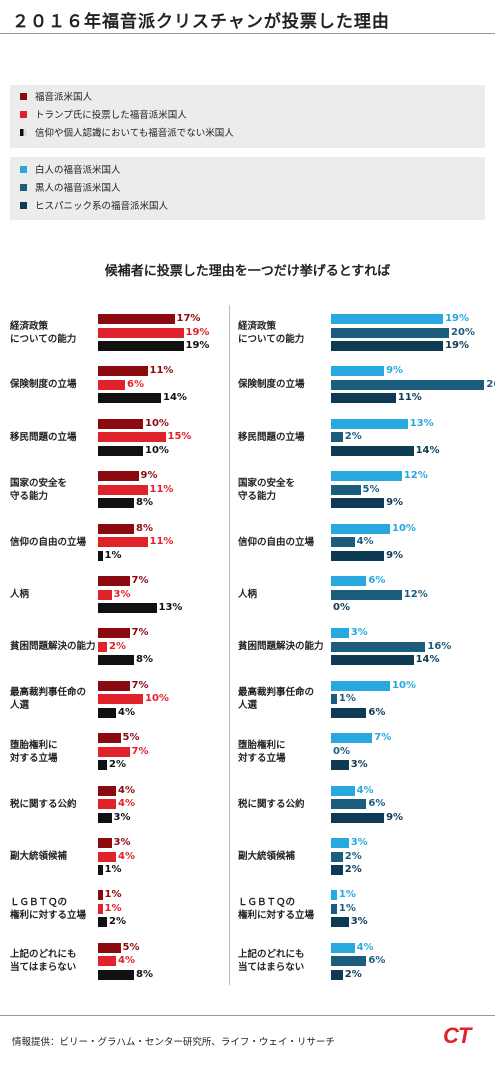  Describe the element at coordinates (20, 594) in the screenshot. I see `category-label: 人柄` at that location.